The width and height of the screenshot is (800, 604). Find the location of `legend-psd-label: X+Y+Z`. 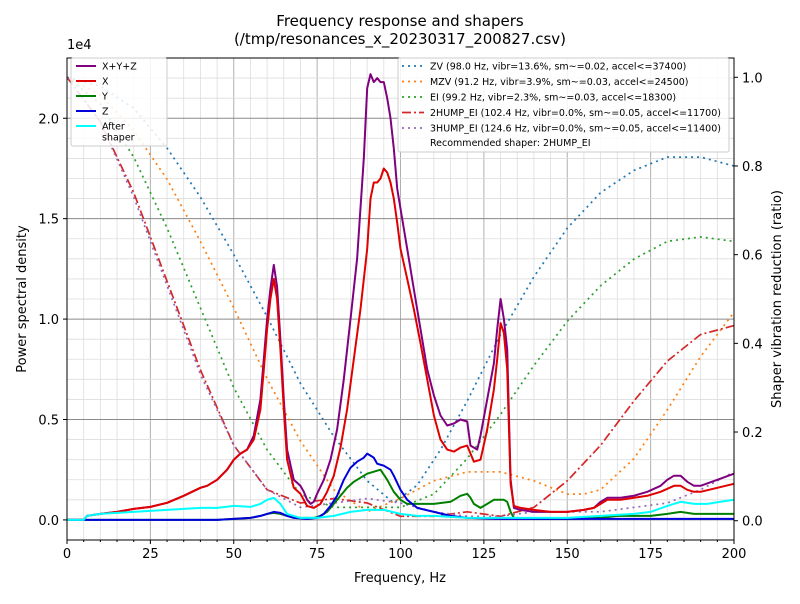

legend-psd-label: X+Y+Z is located at coordinates (119, 67).